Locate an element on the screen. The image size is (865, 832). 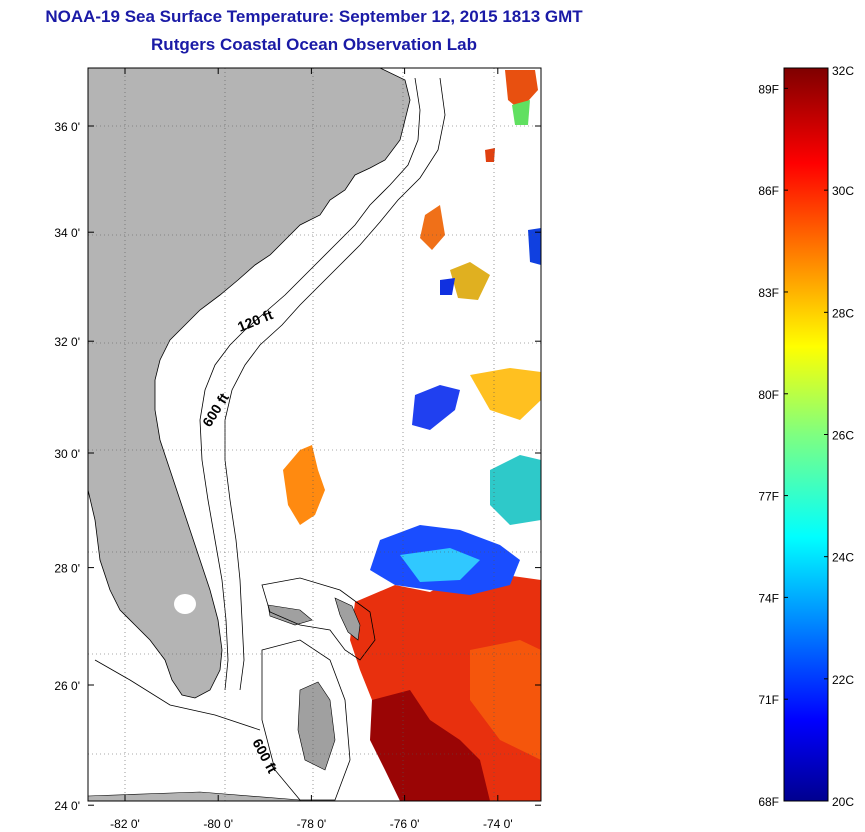
celsius-label: 30C is located at coordinates (843, 191).